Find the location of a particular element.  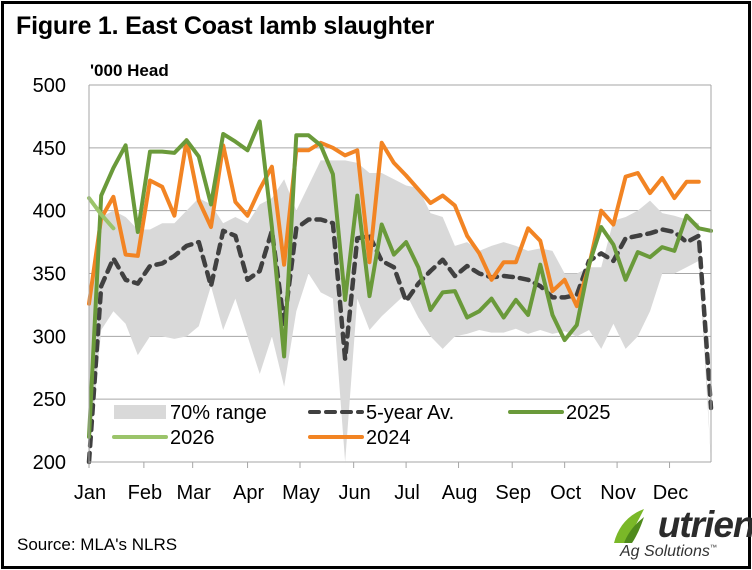

legend-2026-label: 2026 is located at coordinates (192, 438).